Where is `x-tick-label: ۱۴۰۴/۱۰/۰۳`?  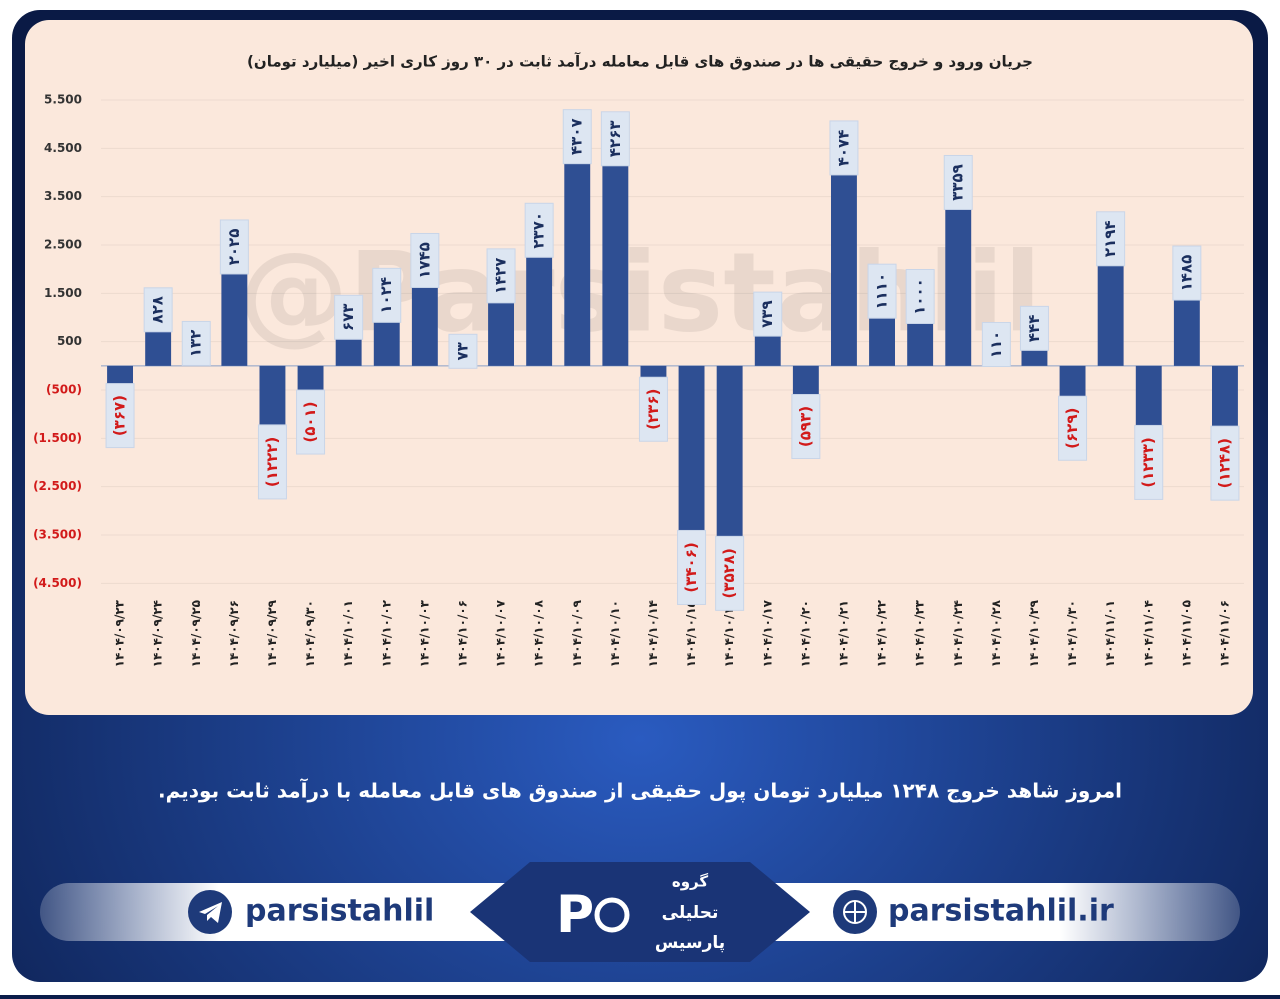 x-tick-label: ۱۴۰۴/۱۰/۰۳ is located at coordinates (424, 633).